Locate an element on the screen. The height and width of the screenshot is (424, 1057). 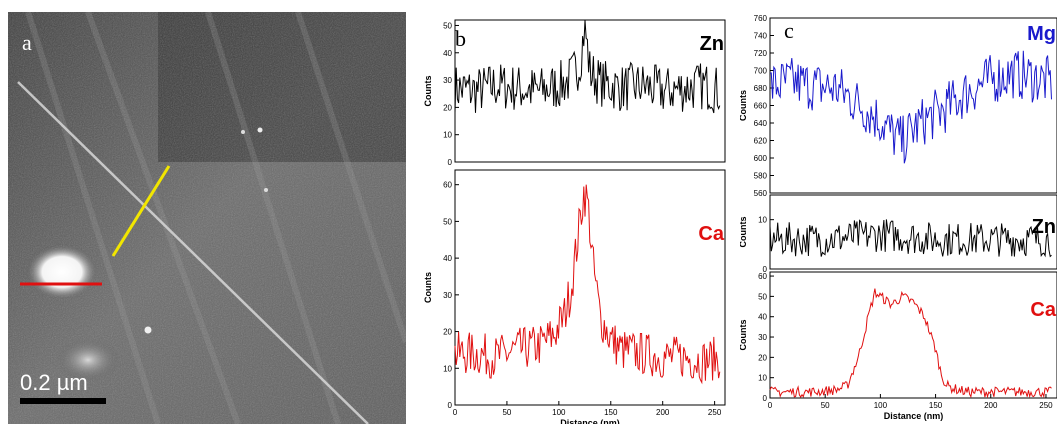
dim-particle is located at coordinates (88, 360).